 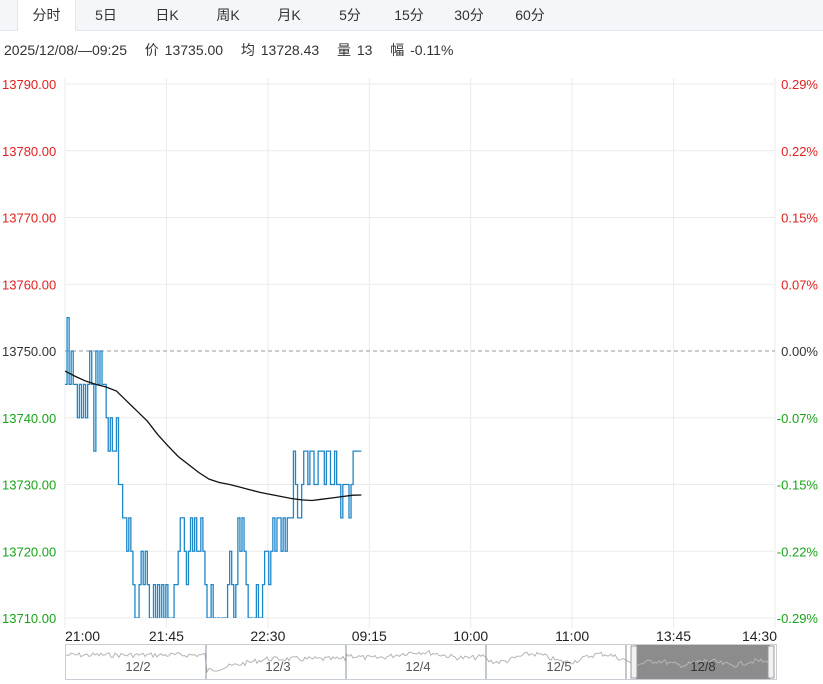 I want to click on time-range-navigator: 12/2 12/3 12/4 12/5 12/8, so click(x=421, y=662).